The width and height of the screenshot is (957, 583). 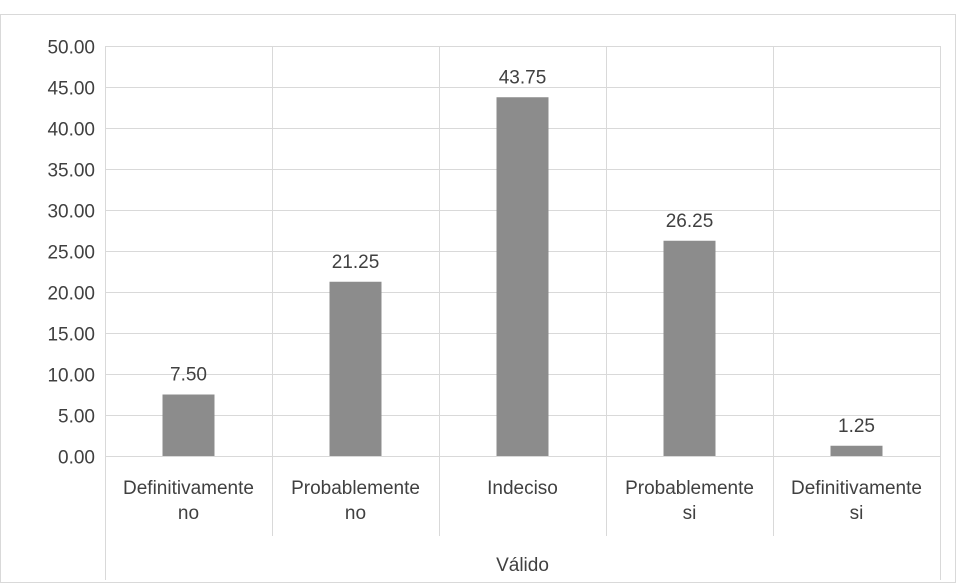 I want to click on y-tick-label: 35.00, so click(x=71, y=171).